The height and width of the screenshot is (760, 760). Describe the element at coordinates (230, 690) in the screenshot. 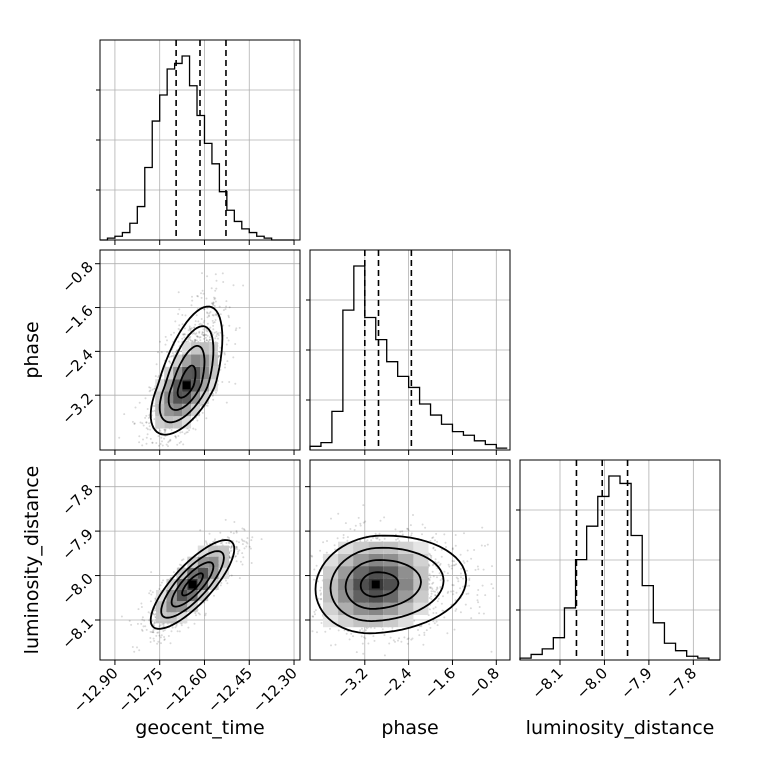

I see `x-tick-label: −12.45` at that location.